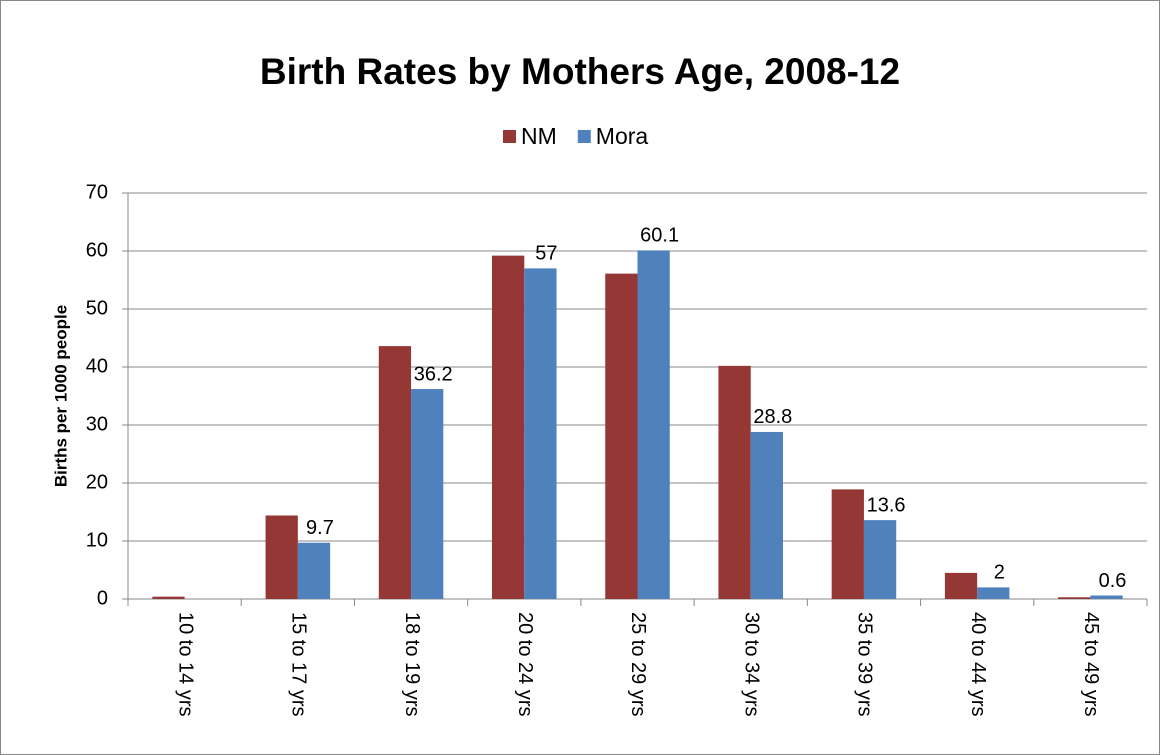 This screenshot has width=1161, height=755. What do you see at coordinates (60, 396) in the screenshot?
I see `y-axis-title: Births per 1000 people` at bounding box center [60, 396].